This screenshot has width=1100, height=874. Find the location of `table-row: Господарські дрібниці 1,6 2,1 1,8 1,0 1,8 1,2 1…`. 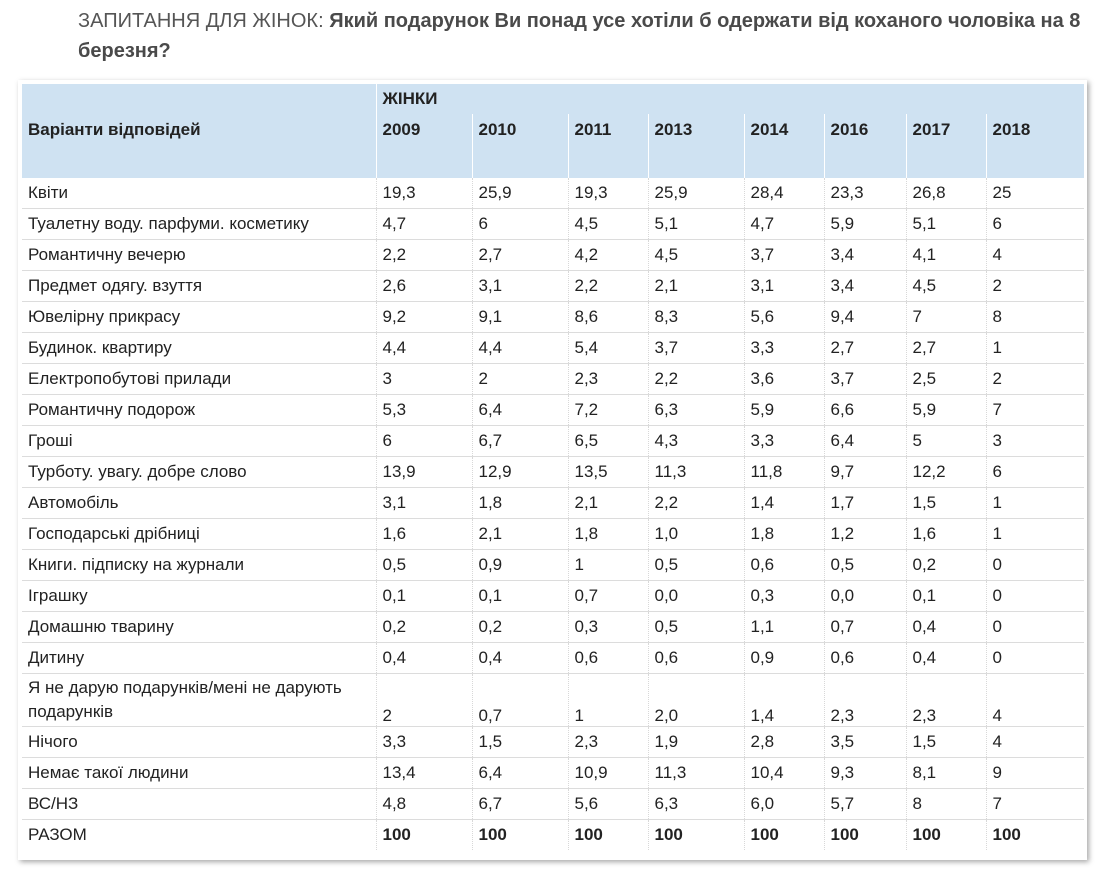

table-row: Господарські дрібниці 1,6 2,1 1,8 1,0 1,8 1,2 1… is located at coordinates (553, 534).